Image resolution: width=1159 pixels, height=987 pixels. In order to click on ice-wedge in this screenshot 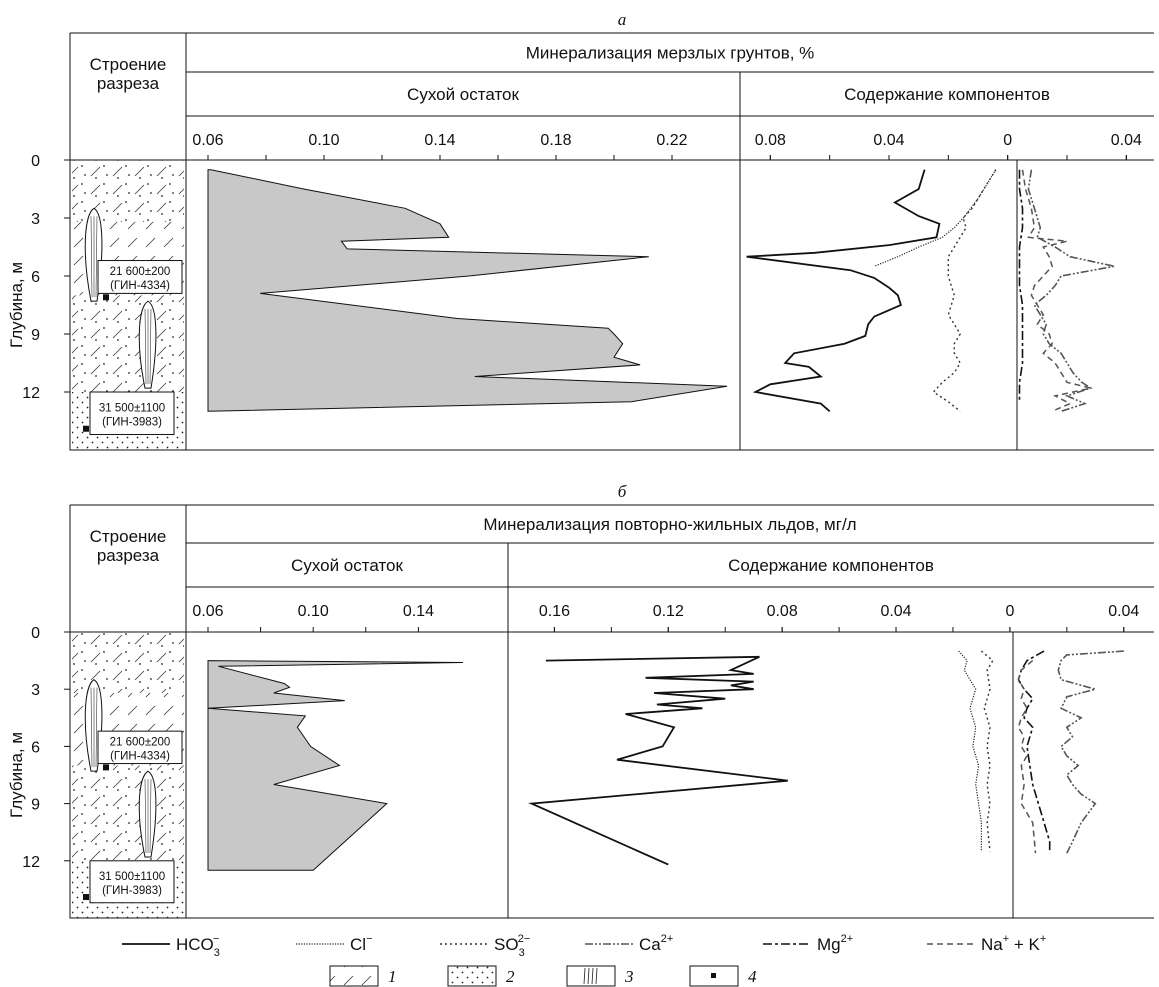, I will do `click(147, 814)`.